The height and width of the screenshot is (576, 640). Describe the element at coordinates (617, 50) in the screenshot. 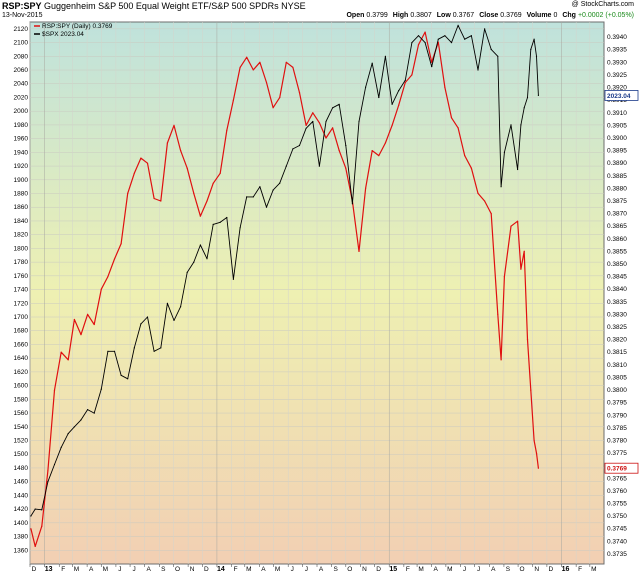

I see `right-tick-label: 0.3935` at that location.